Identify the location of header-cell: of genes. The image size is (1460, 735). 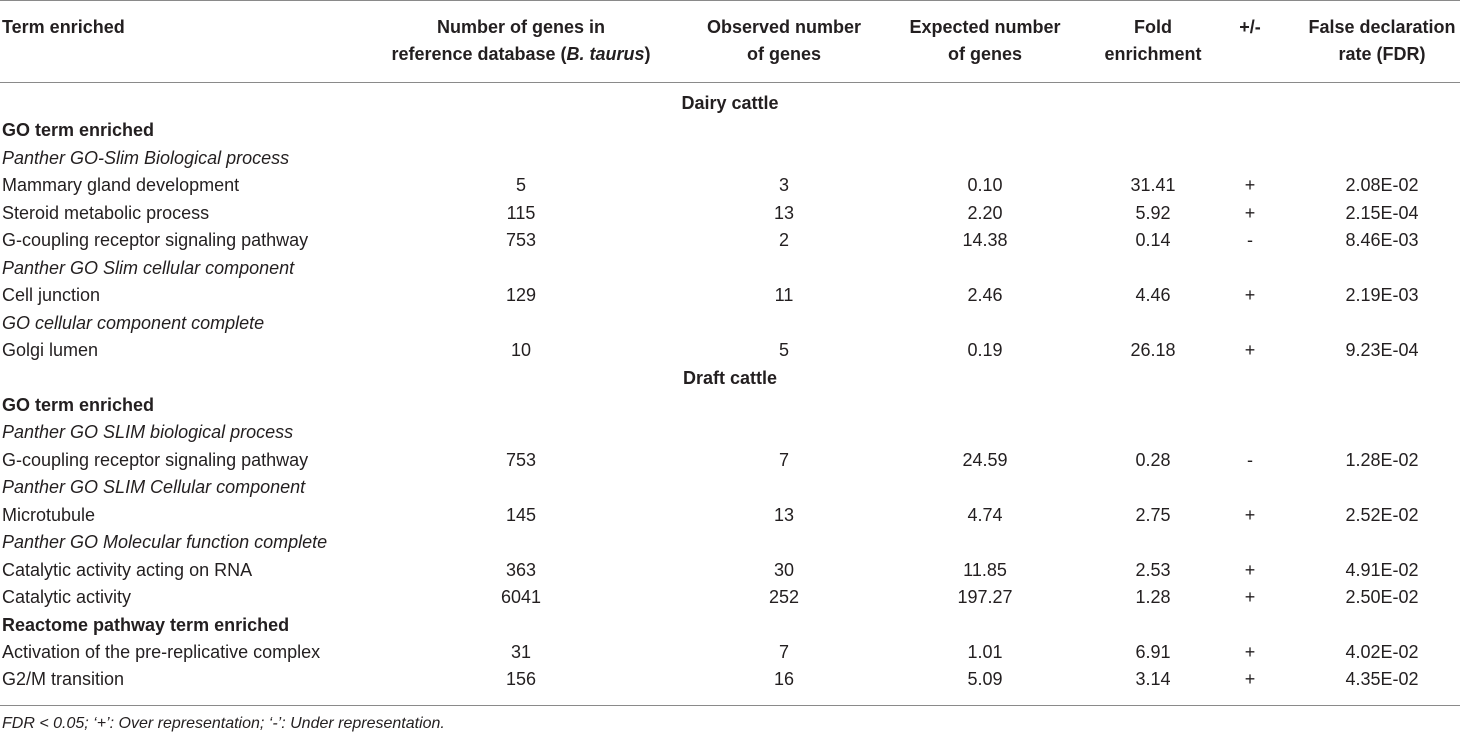
(985, 54).